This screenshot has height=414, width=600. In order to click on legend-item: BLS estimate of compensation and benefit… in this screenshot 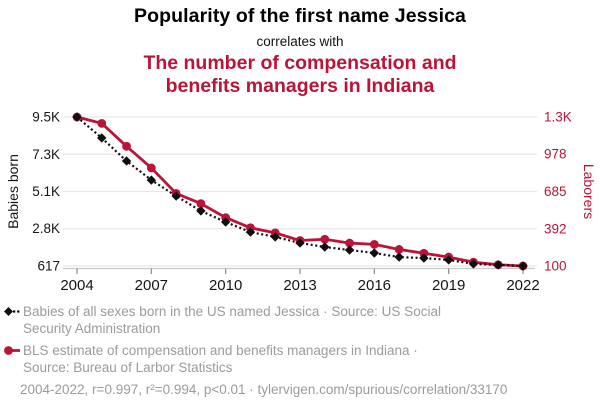, I will do `click(298, 359)`.